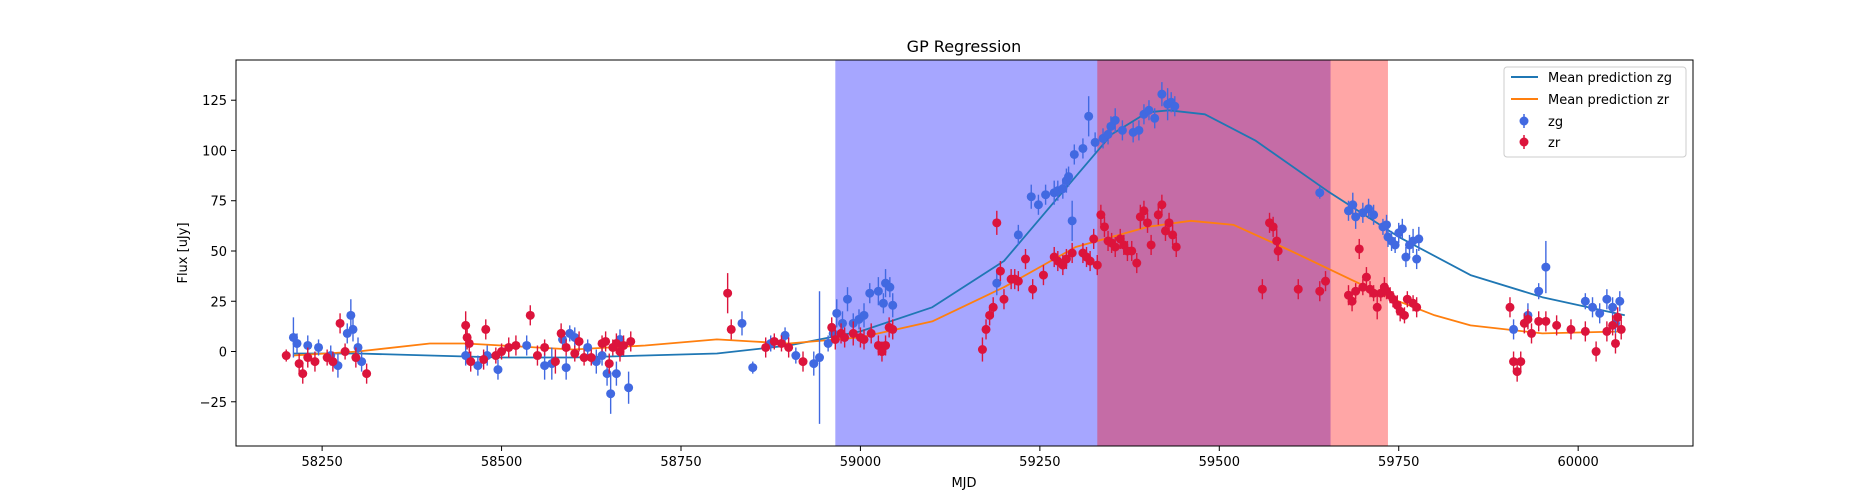 The image size is (1875, 500). What do you see at coordinates (964, 46) in the screenshot?
I see `chart-title: GP Regression` at bounding box center [964, 46].